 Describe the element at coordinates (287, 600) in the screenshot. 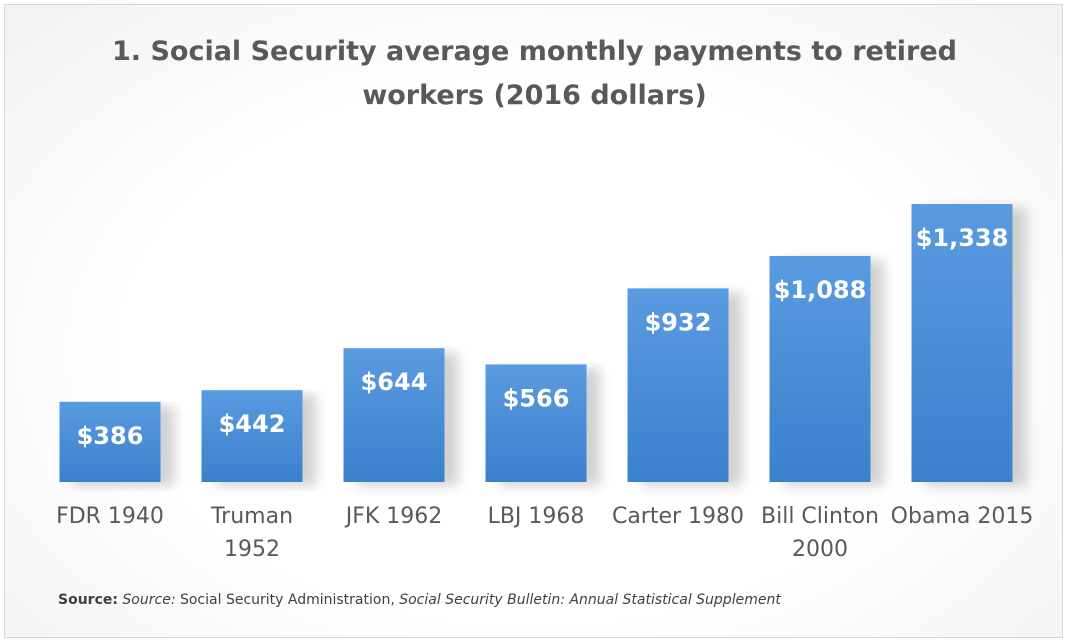

I see `source-org: Social Security Administration,` at that location.